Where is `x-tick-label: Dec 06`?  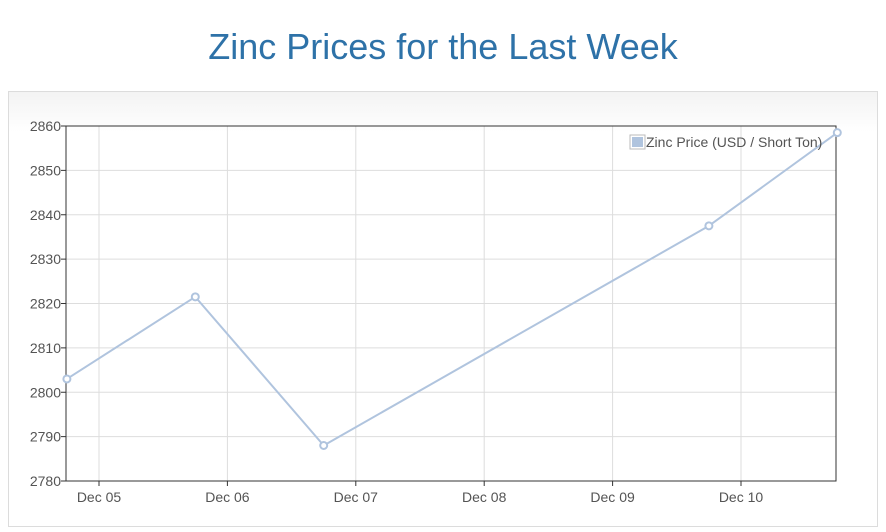
x-tick-label: Dec 06 is located at coordinates (227, 497).